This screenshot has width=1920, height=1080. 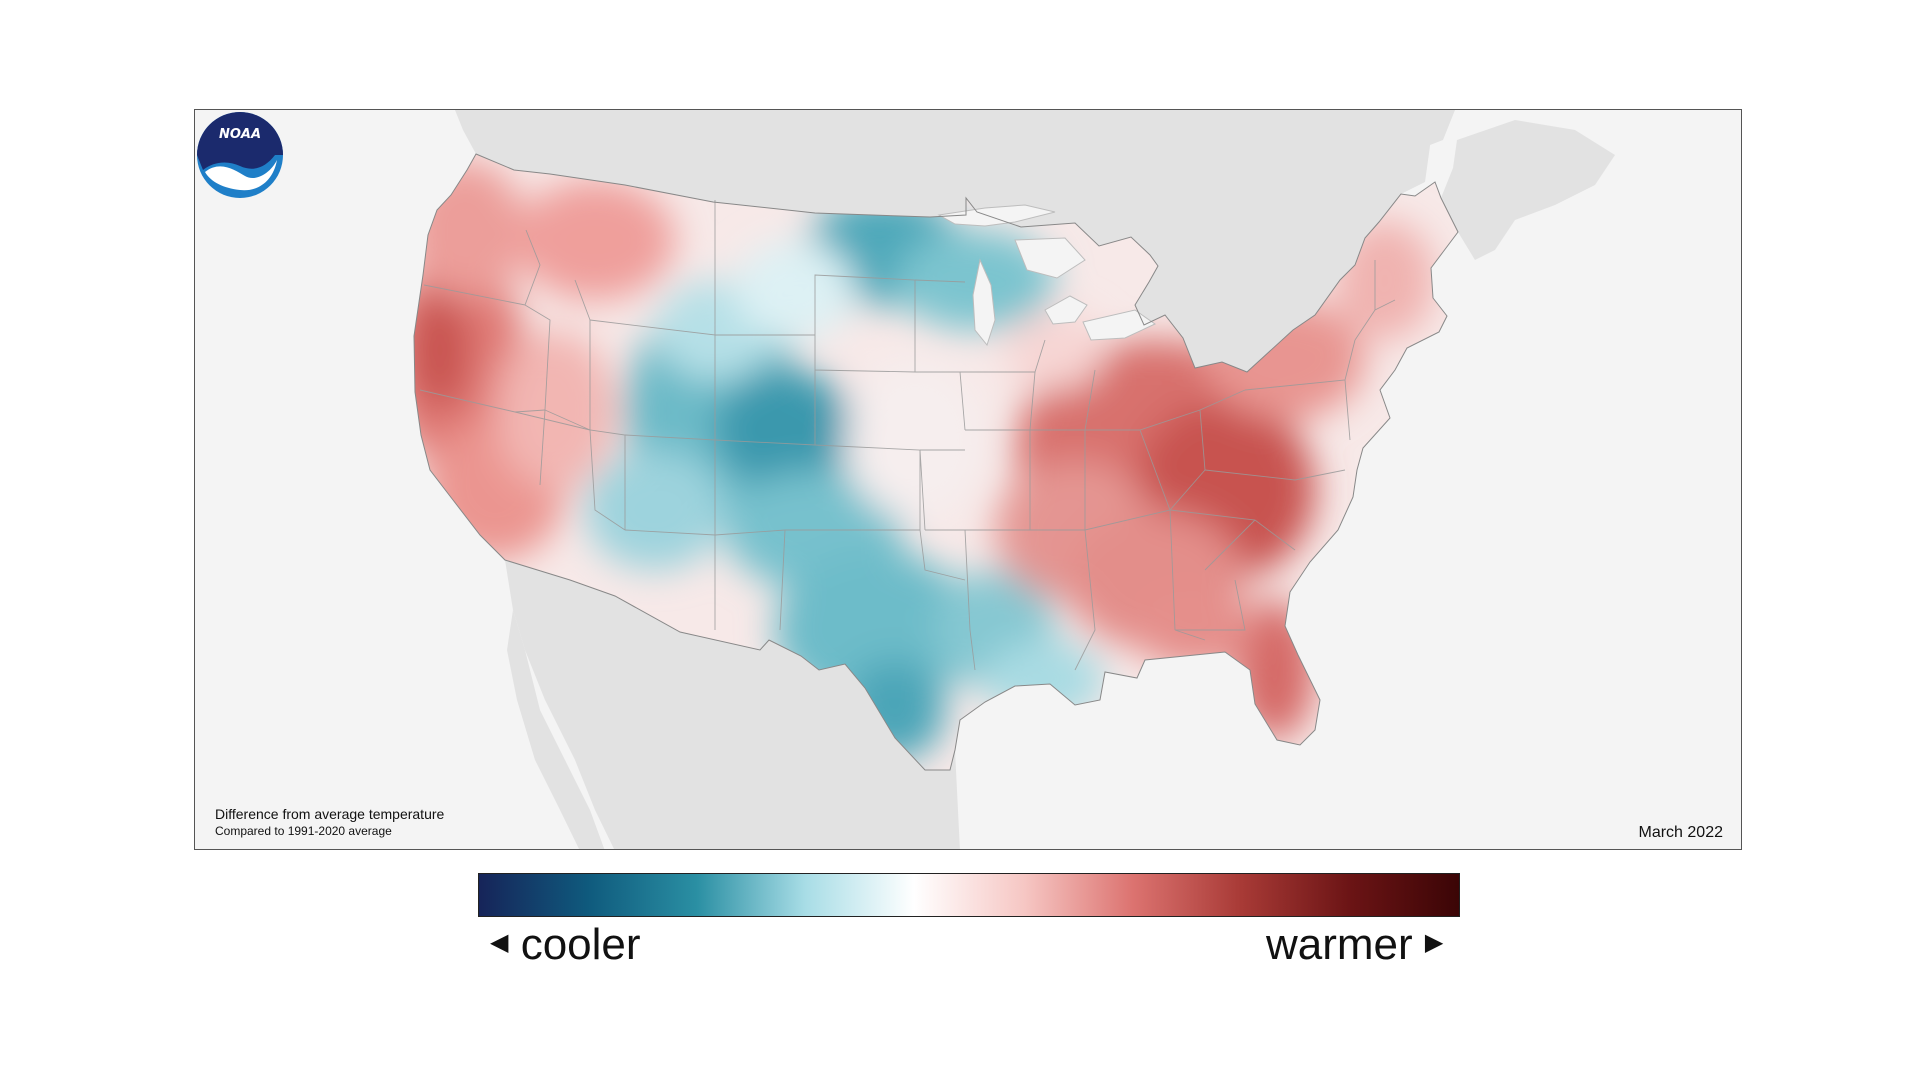 What do you see at coordinates (969, 895) in the screenshot?
I see `color-scale-bar` at bounding box center [969, 895].